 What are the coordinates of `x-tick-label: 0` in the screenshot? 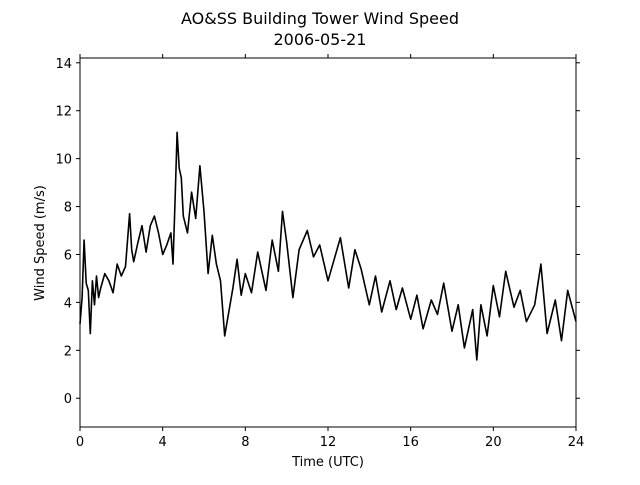 It's located at (80, 442).